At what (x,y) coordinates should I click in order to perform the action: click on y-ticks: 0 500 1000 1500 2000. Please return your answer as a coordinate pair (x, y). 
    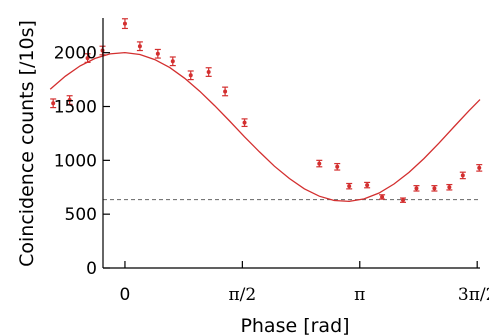
    Looking at the image, I should click on (82, 161).